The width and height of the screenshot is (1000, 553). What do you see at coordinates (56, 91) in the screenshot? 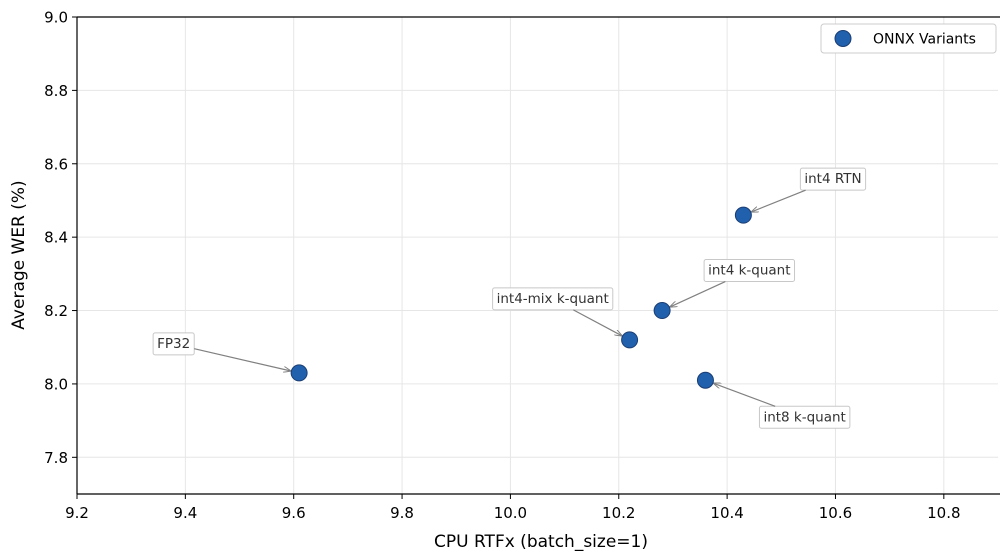
I see `y-tick-label: 8.8` at bounding box center [56, 91].